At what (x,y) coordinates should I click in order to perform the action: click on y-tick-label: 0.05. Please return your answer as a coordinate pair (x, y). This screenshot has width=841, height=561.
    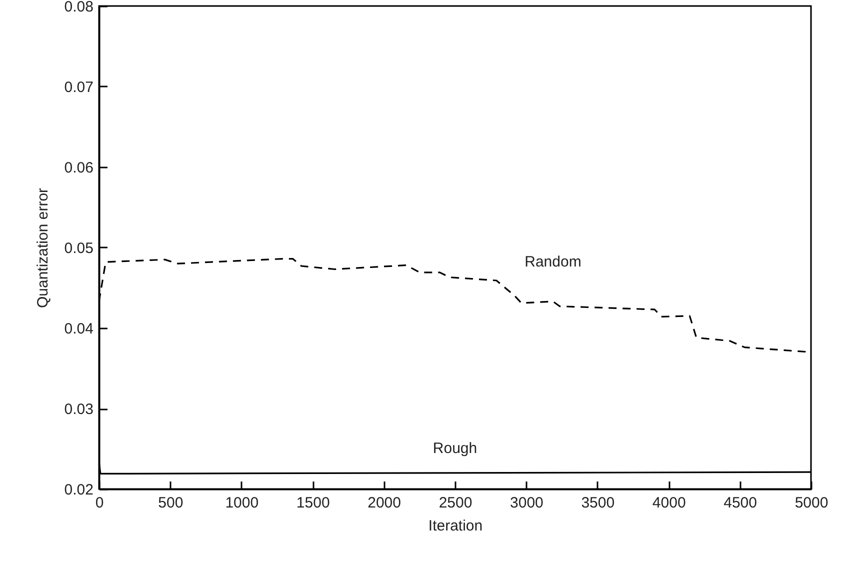
    Looking at the image, I should click on (79, 248).